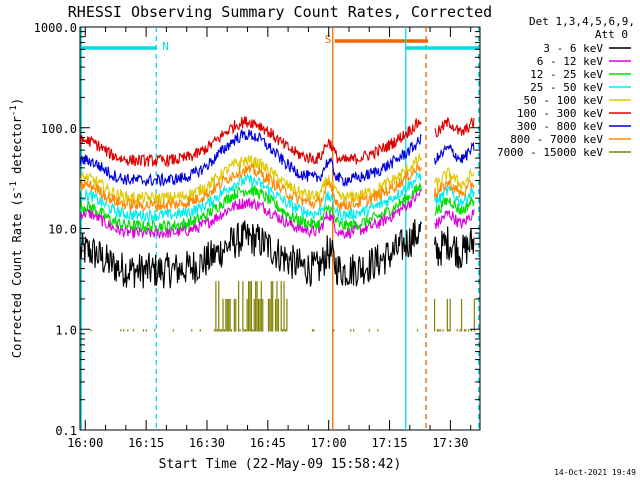  What do you see at coordinates (328, 39) in the screenshot?
I see `marker-label: S` at bounding box center [328, 39].